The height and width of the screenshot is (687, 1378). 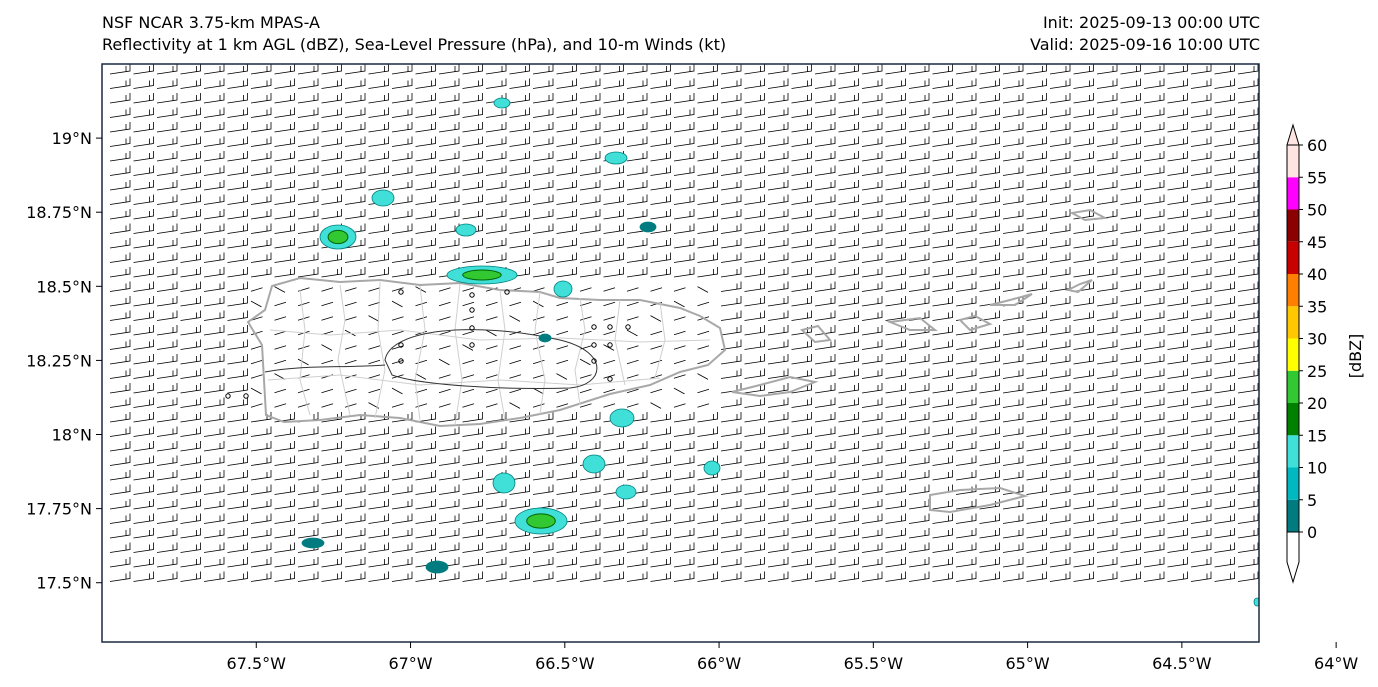 I want to click on puerto-rico-coast, so click(x=486, y=352).